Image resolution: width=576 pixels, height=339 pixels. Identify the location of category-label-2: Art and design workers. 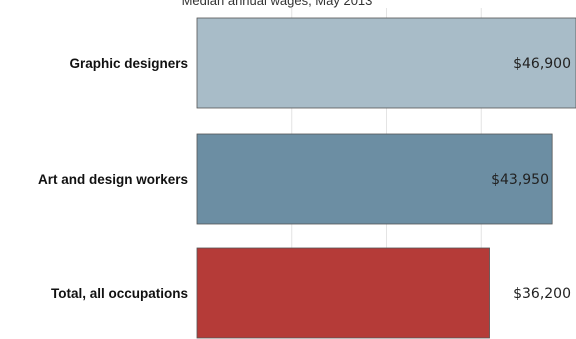
(113, 179).